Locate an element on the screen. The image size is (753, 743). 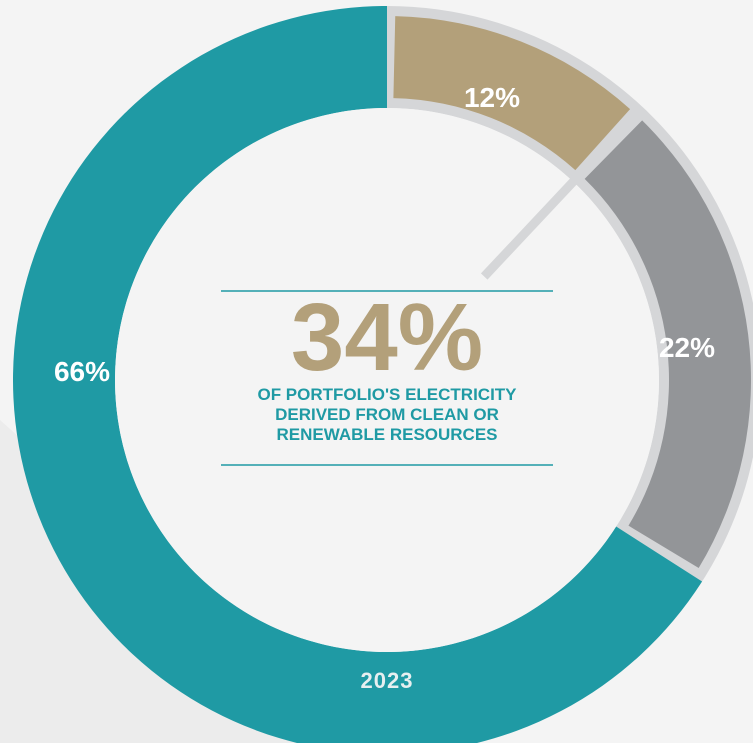
slice-label-66: 66% is located at coordinates (82, 371).